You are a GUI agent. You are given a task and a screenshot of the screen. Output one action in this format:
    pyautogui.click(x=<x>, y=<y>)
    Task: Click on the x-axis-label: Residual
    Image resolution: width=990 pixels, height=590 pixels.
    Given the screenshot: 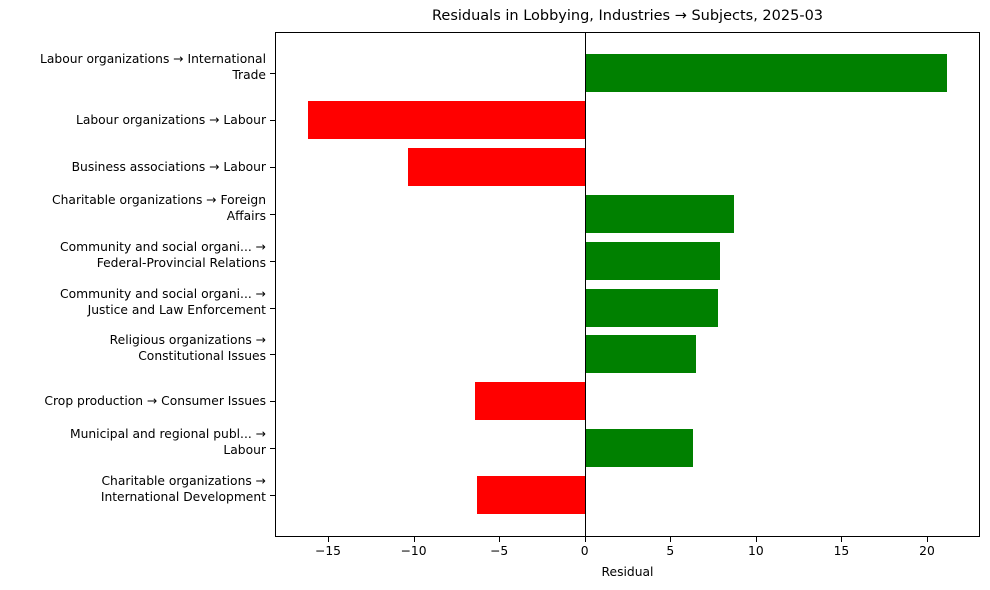 What is the action you would take?
    pyautogui.click(x=627, y=572)
    